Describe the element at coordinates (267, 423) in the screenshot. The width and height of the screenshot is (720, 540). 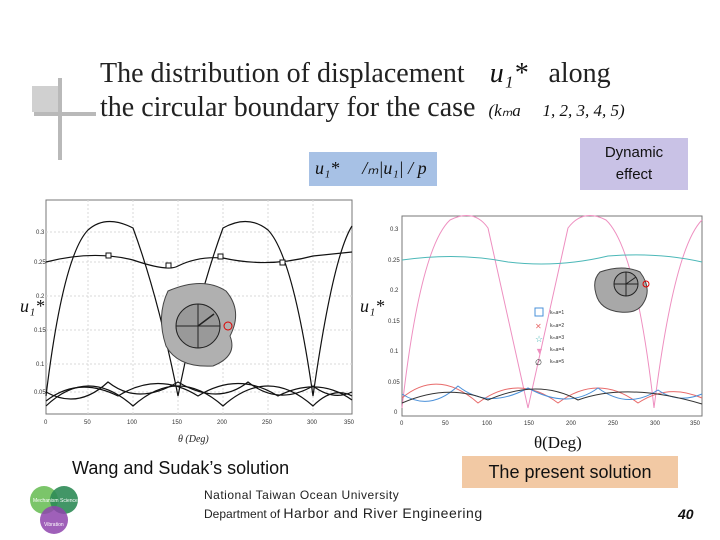
I see `left-xtick-6: 250` at that location.